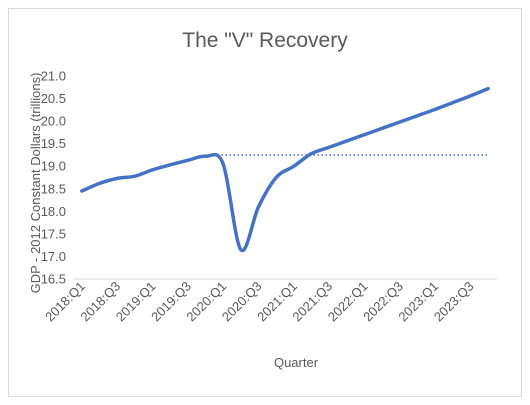 This screenshot has width=530, height=405. What do you see at coordinates (53, 121) in the screenshot?
I see `y-tick-label: 20.0` at bounding box center [53, 121].